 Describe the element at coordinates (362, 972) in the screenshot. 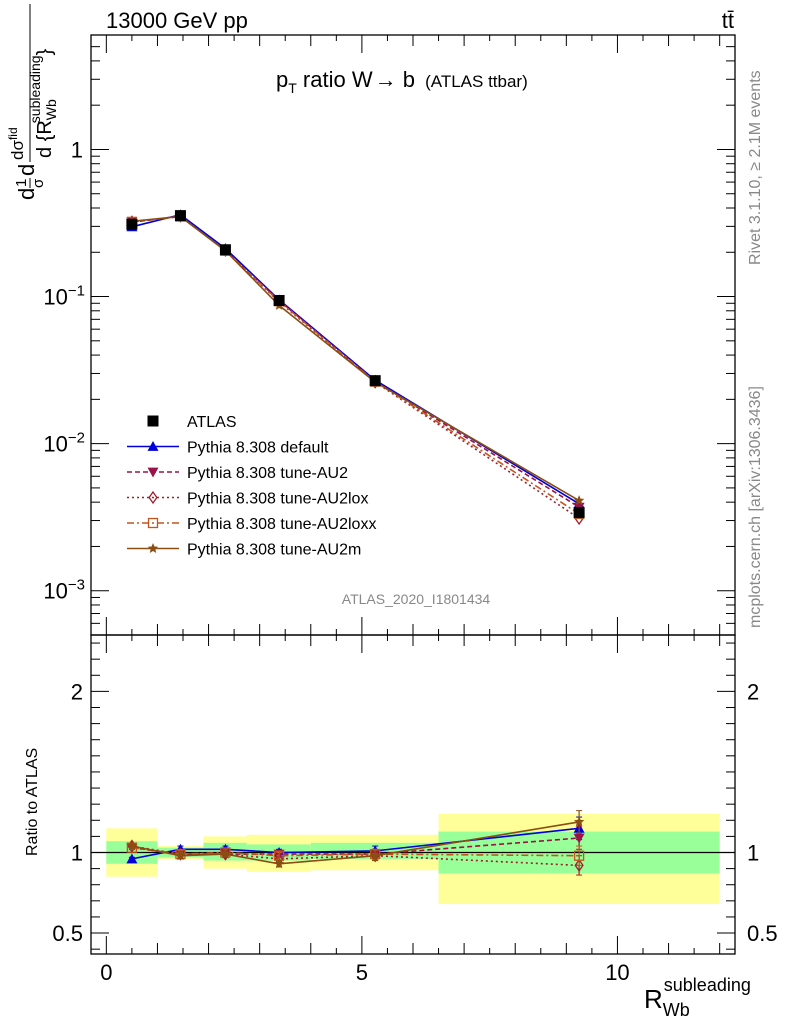

I see `x-tick-label: 5` at that location.